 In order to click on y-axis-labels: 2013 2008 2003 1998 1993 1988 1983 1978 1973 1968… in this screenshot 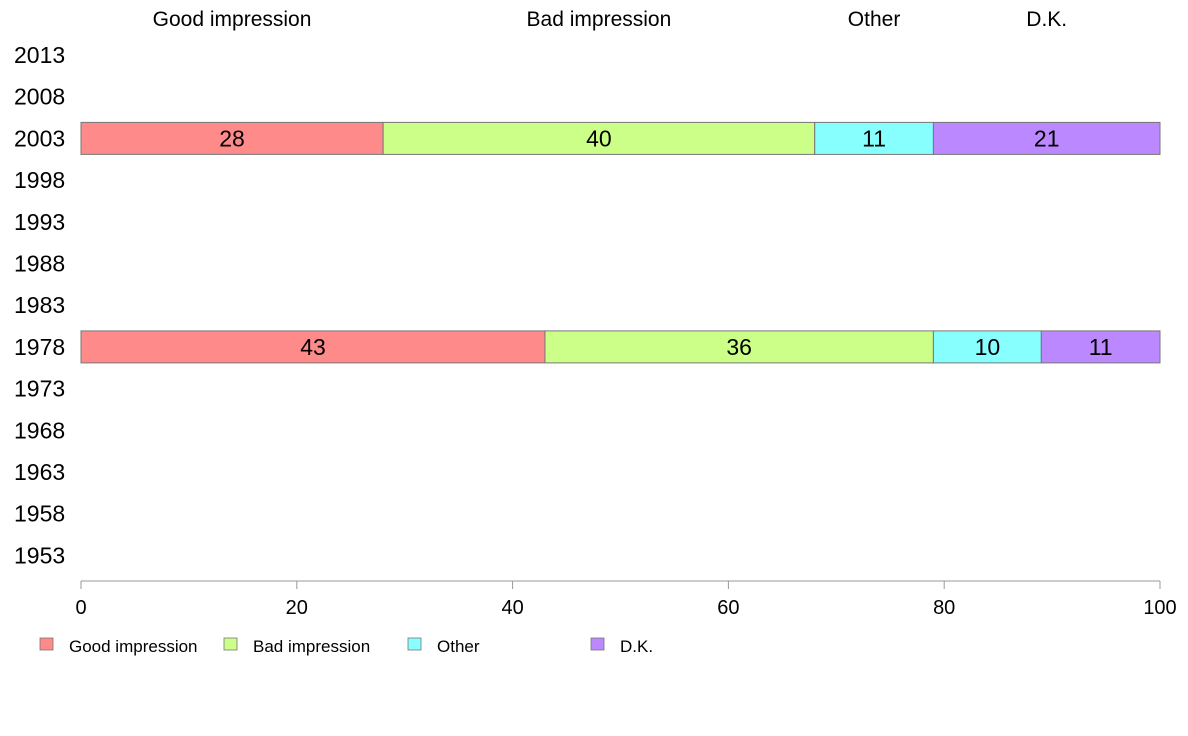, I will do `click(39, 305)`.